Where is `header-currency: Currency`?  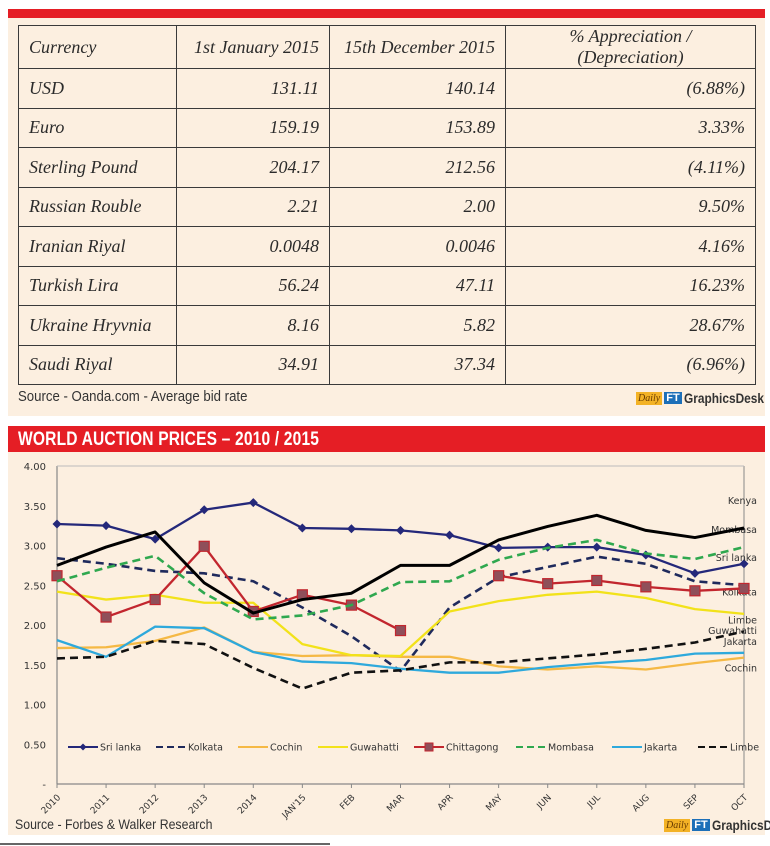
header-currency: Currency is located at coordinates (97, 47).